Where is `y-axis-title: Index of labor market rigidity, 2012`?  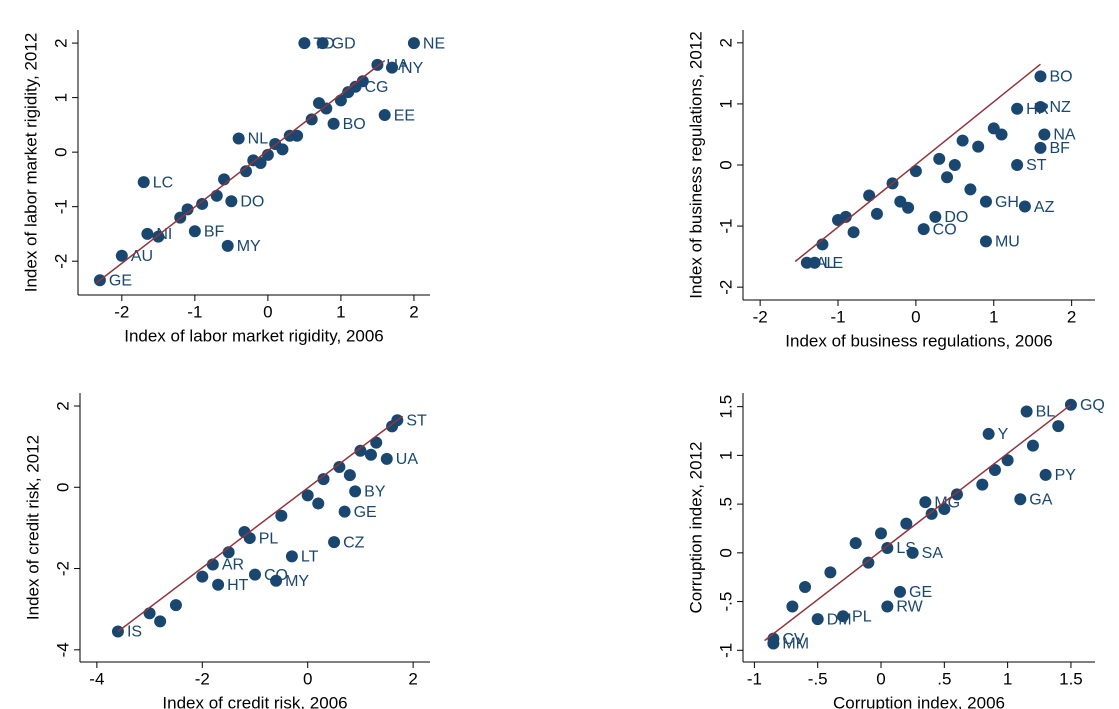
y-axis-title: Index of labor market rigidity, 2012 is located at coordinates (30, 163).